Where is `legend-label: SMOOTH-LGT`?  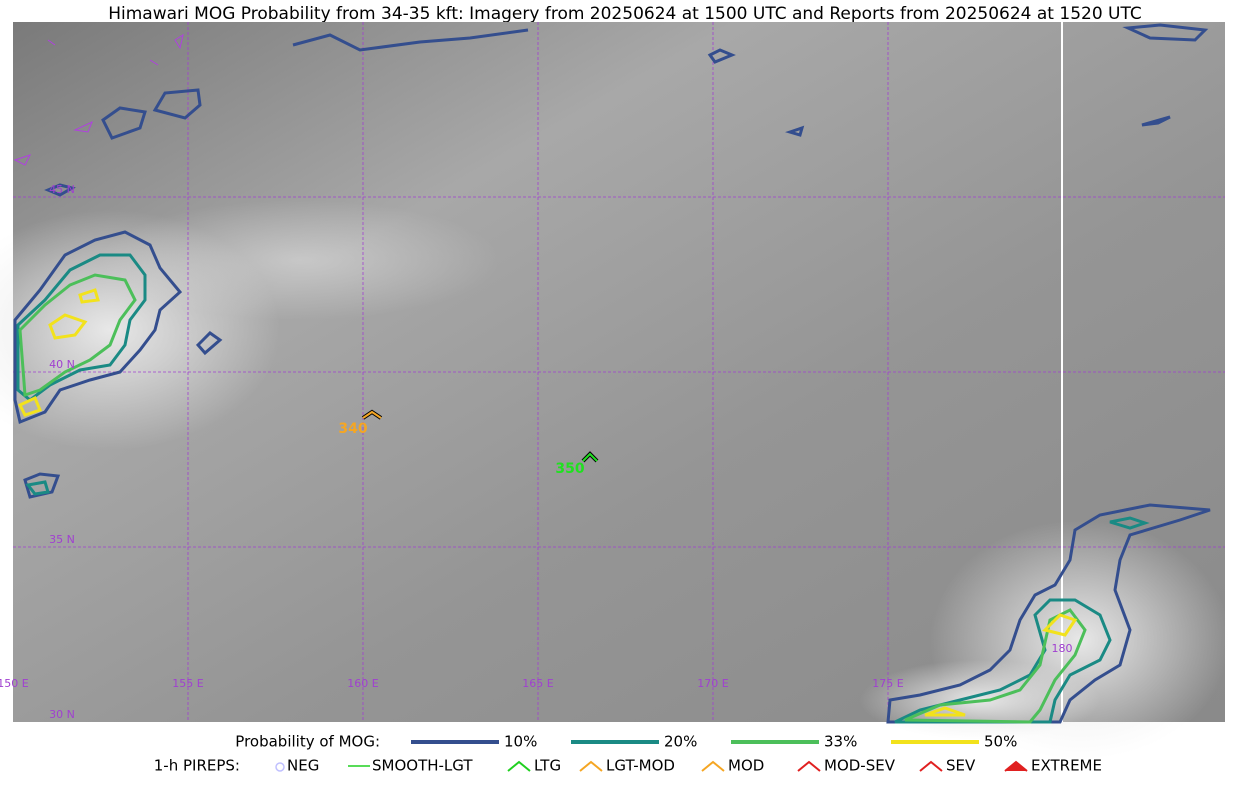 legend-label: SMOOTH-LGT is located at coordinates (422, 766).